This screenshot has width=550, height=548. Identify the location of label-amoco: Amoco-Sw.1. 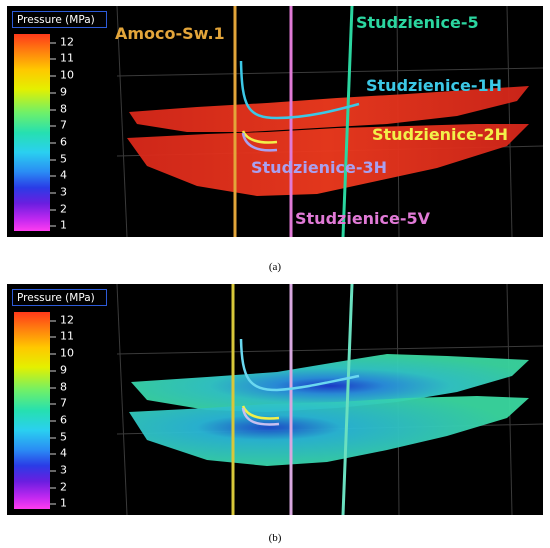
(170, 33).